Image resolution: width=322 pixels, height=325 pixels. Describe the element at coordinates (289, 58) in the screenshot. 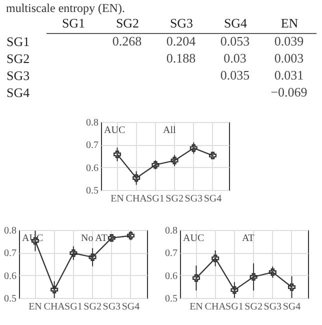

I see `text: 0.003` at that location.